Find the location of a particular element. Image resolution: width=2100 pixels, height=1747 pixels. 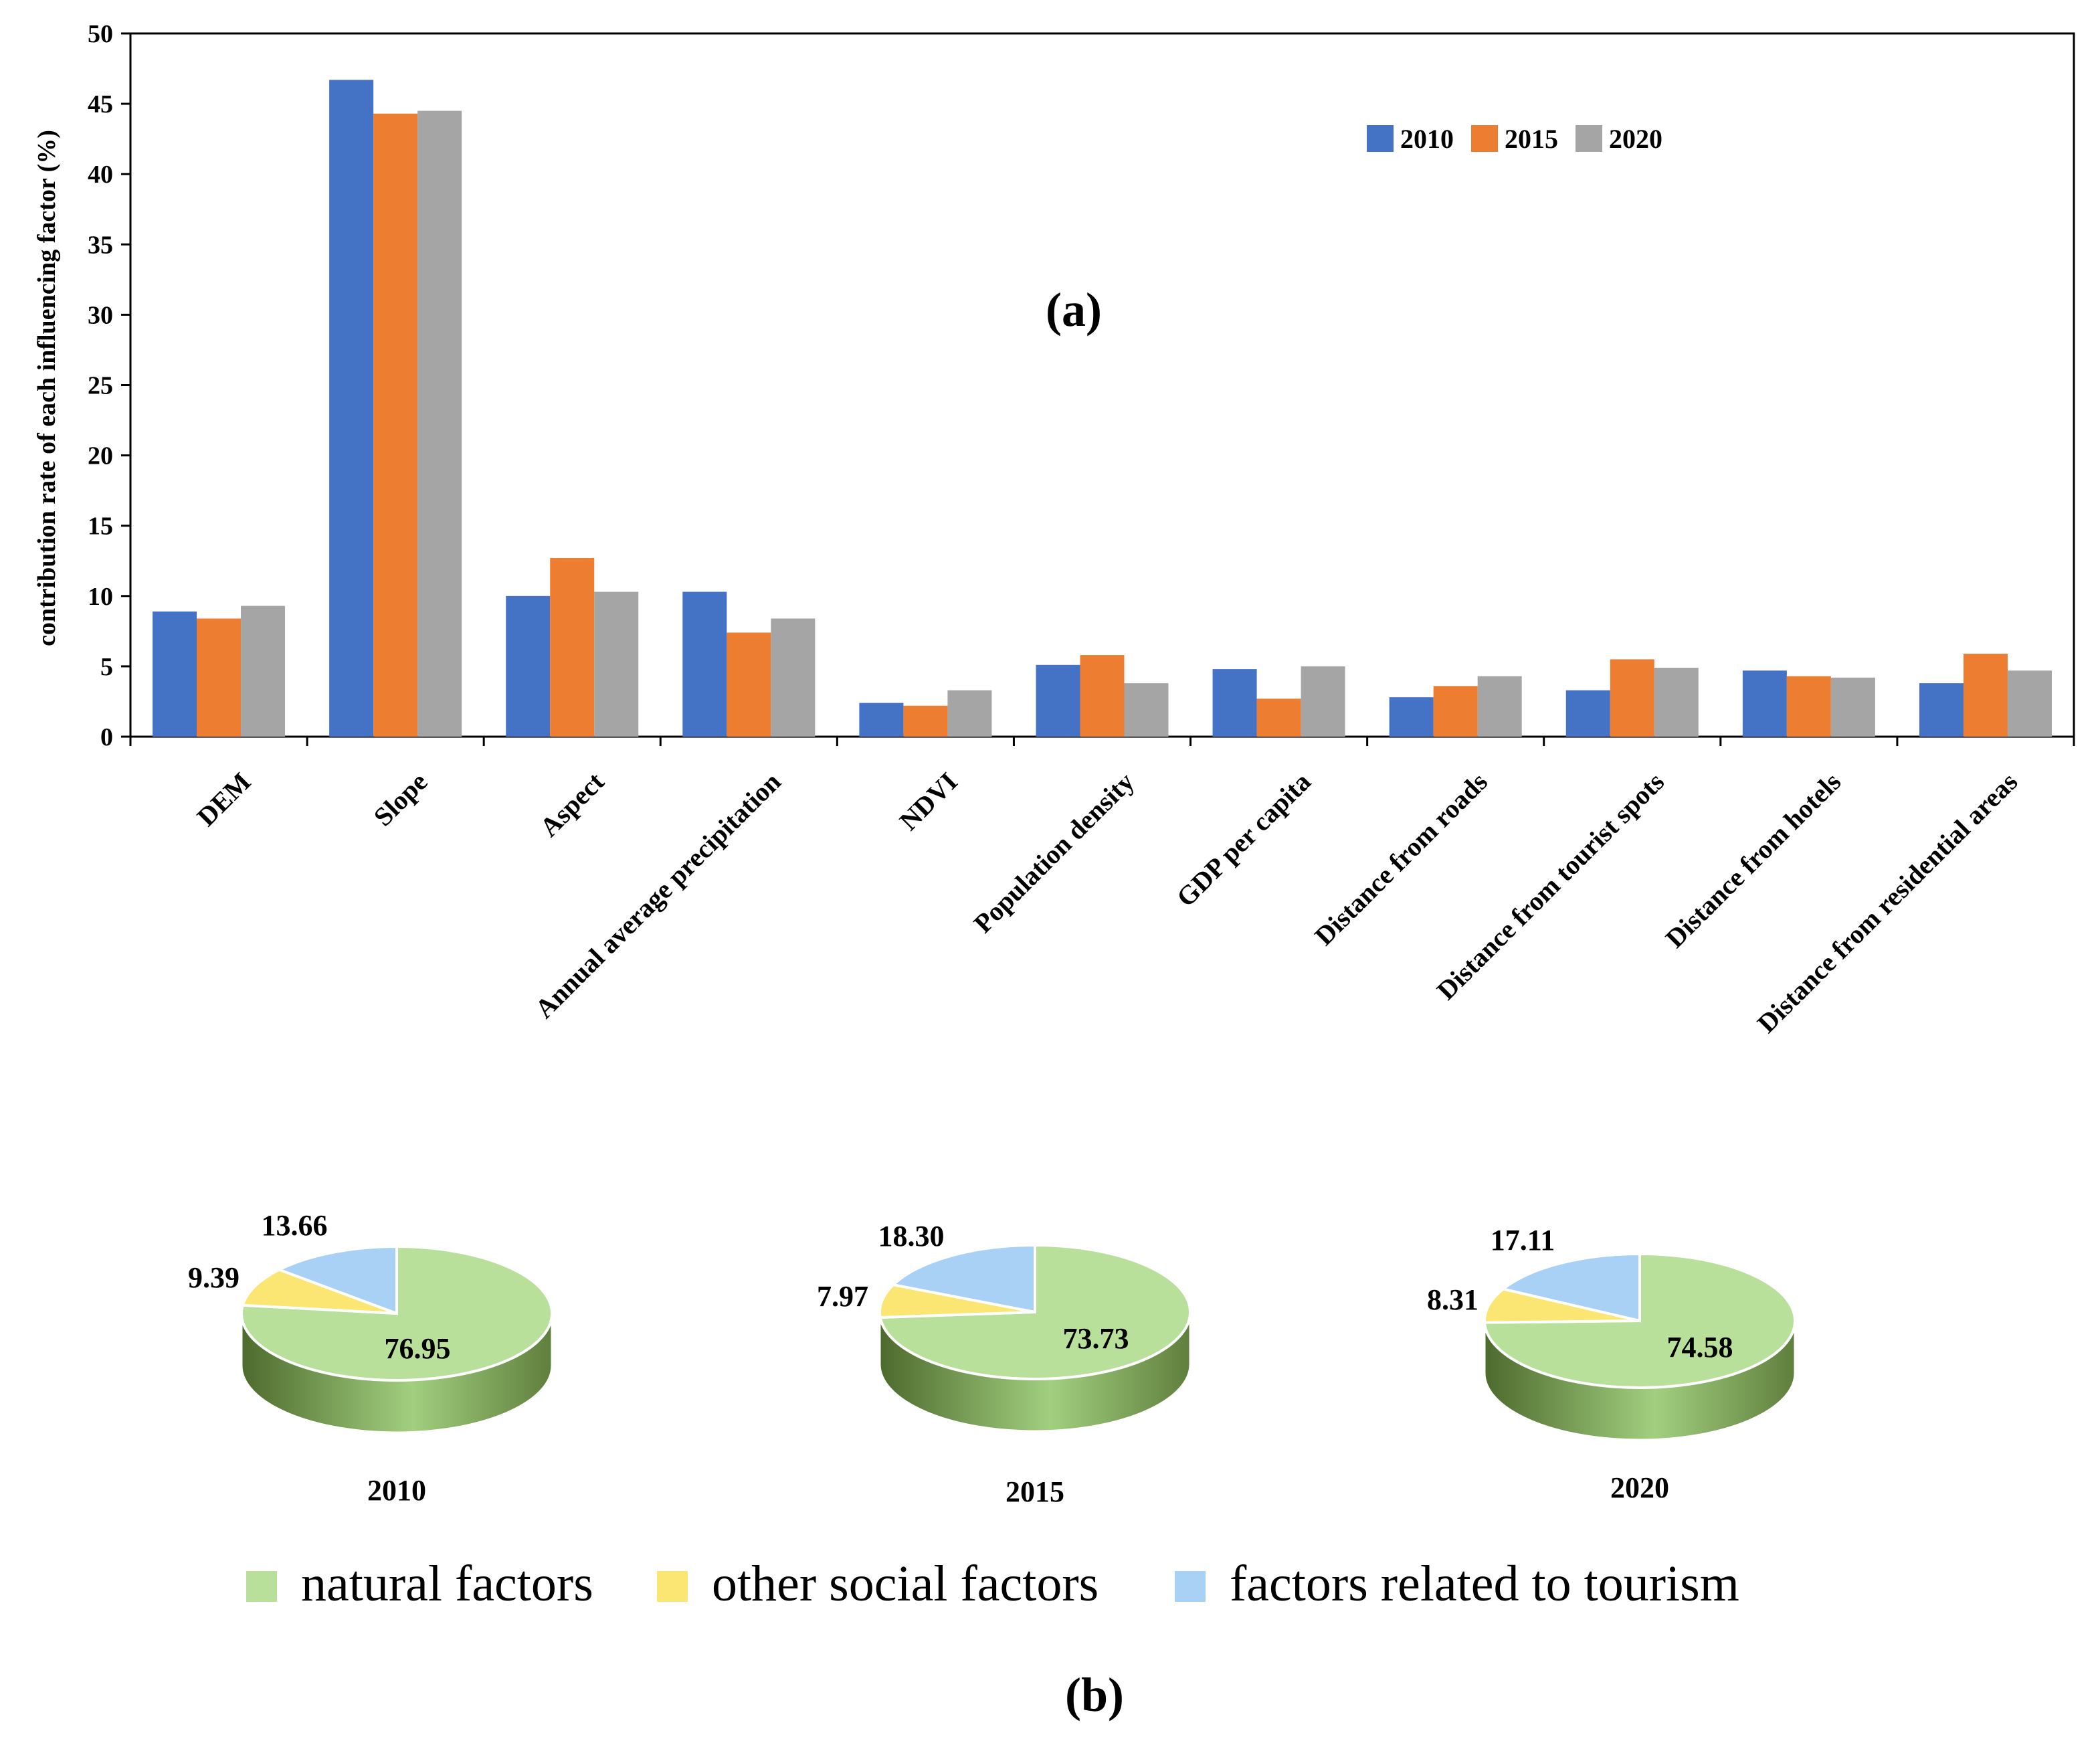

y-tick-label: 25 is located at coordinates (100, 386).